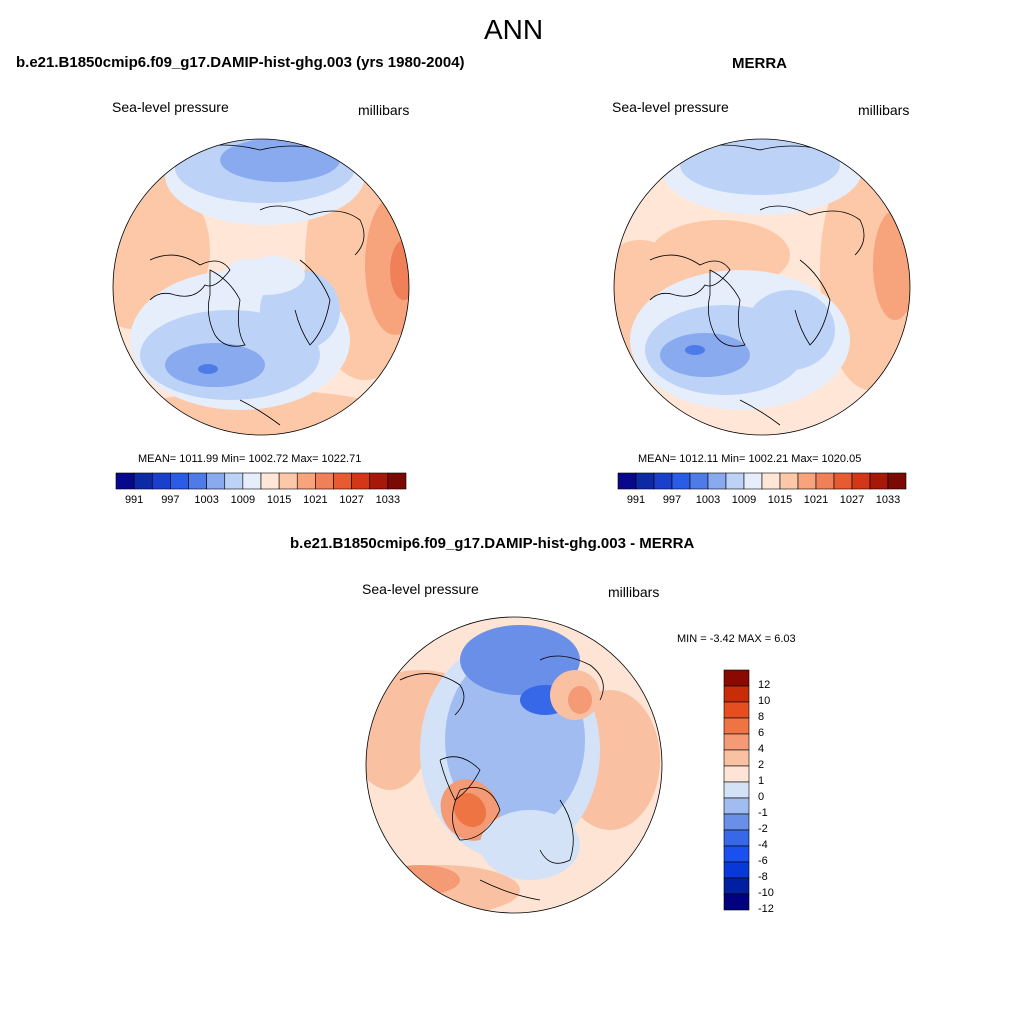 The width and height of the screenshot is (1024, 1024). I want to click on colorbar-tick-label: 0, so click(761, 797).